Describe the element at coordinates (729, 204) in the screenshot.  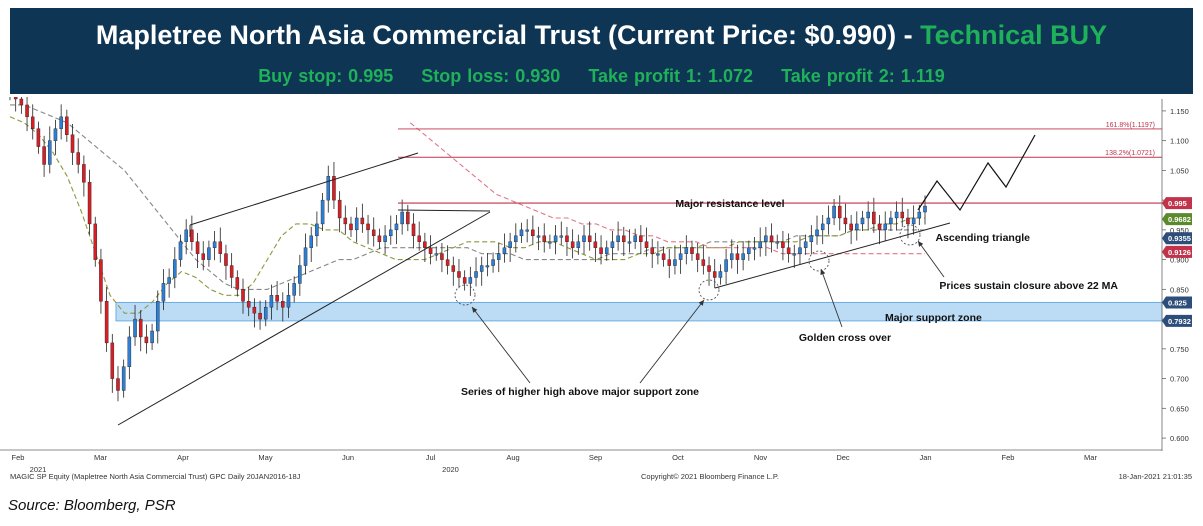
I see `annotation-text: Major resistance level` at that location.